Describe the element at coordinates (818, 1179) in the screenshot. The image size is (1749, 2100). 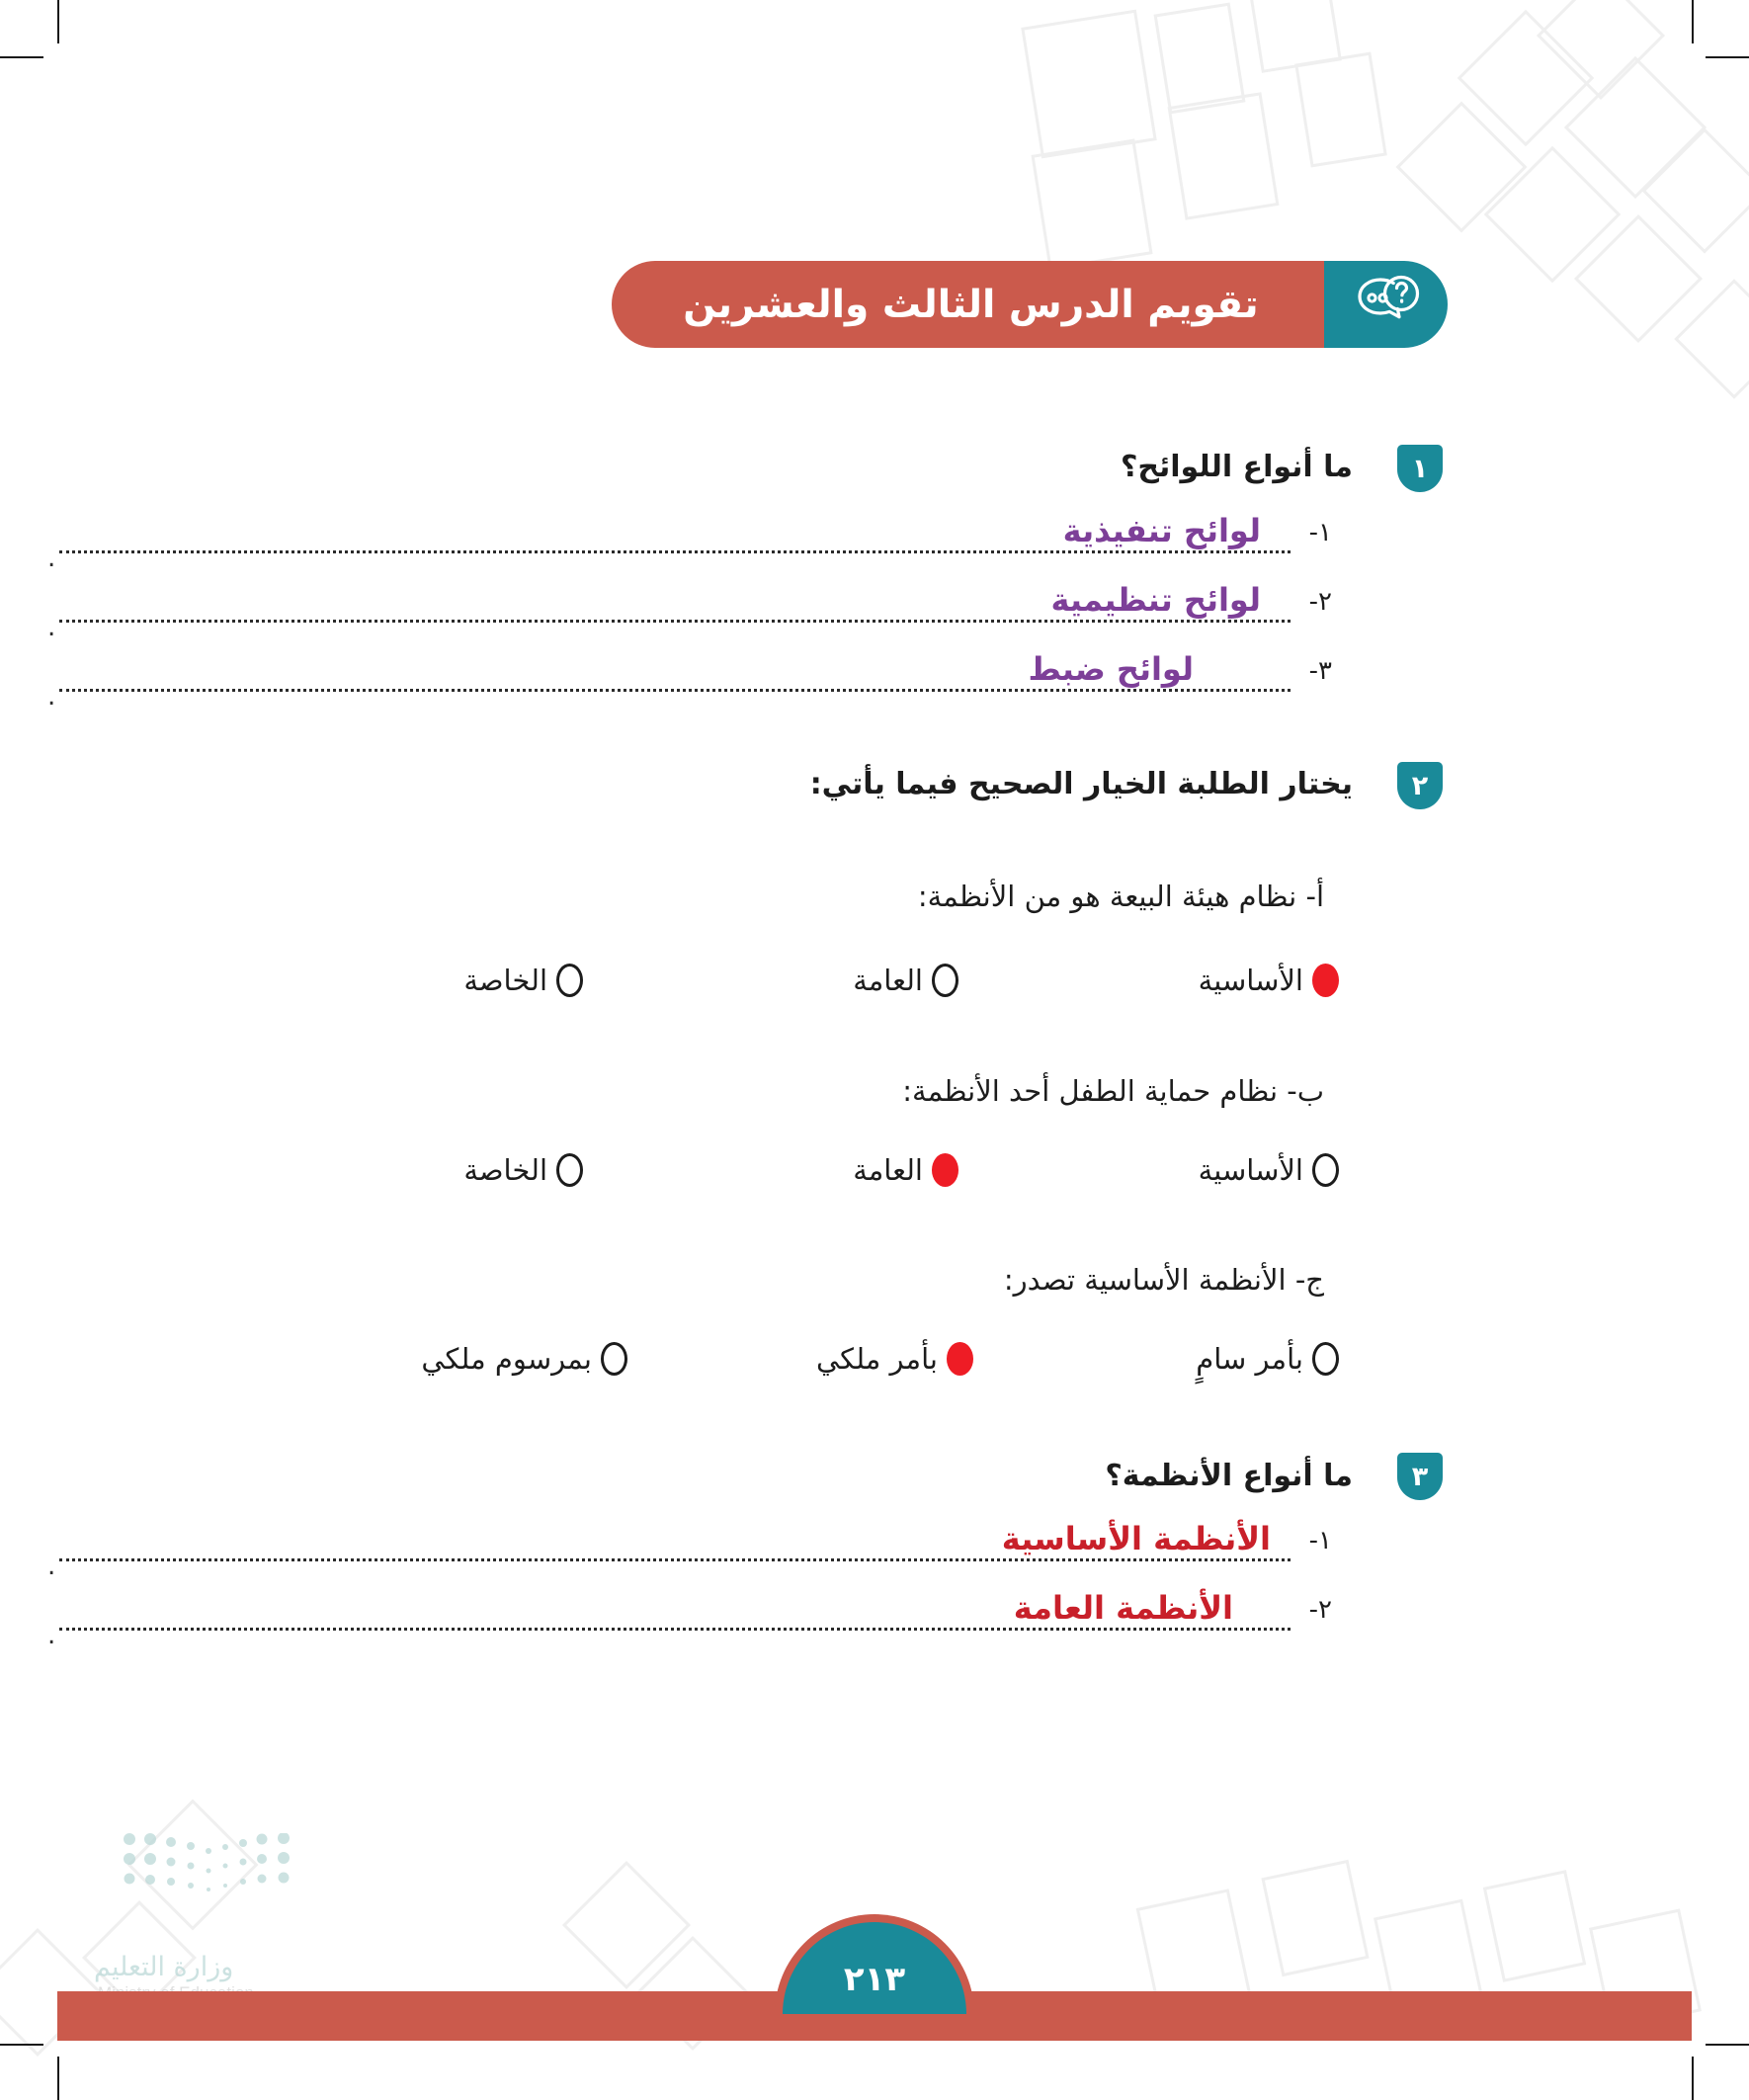
I see `option-row-b: الأساسية العامة الخاصة` at that location.